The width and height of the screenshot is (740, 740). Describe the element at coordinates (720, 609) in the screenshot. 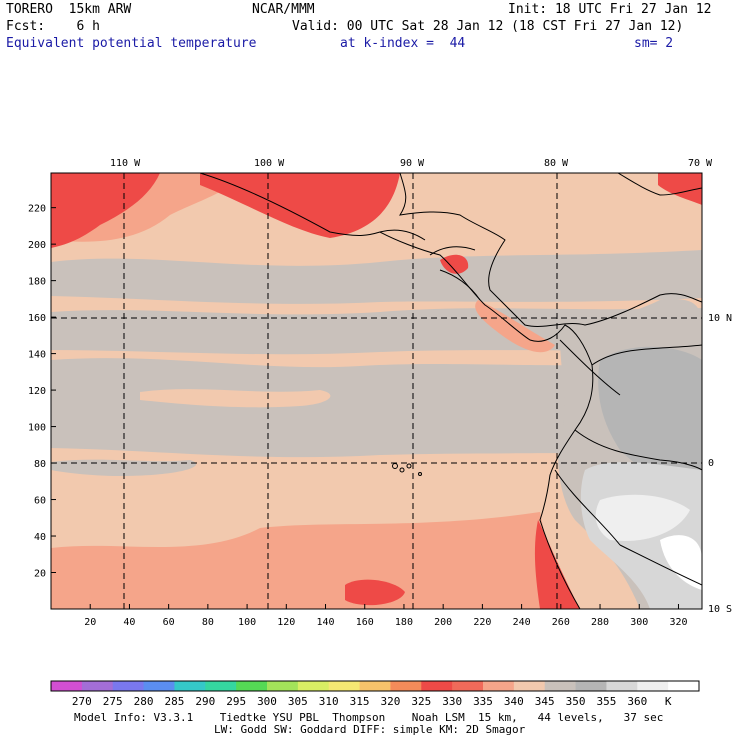

I see `lat-label: 10 S` at that location.